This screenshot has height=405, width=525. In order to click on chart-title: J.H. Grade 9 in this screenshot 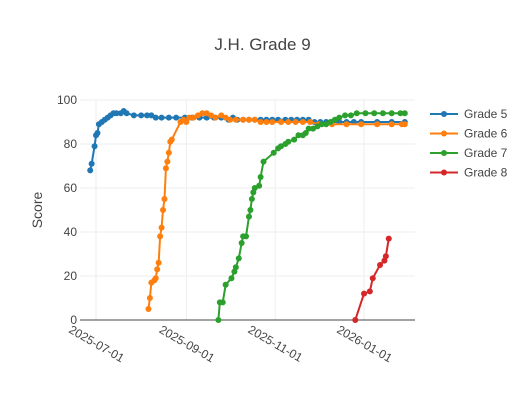, I will do `click(262, 44)`.